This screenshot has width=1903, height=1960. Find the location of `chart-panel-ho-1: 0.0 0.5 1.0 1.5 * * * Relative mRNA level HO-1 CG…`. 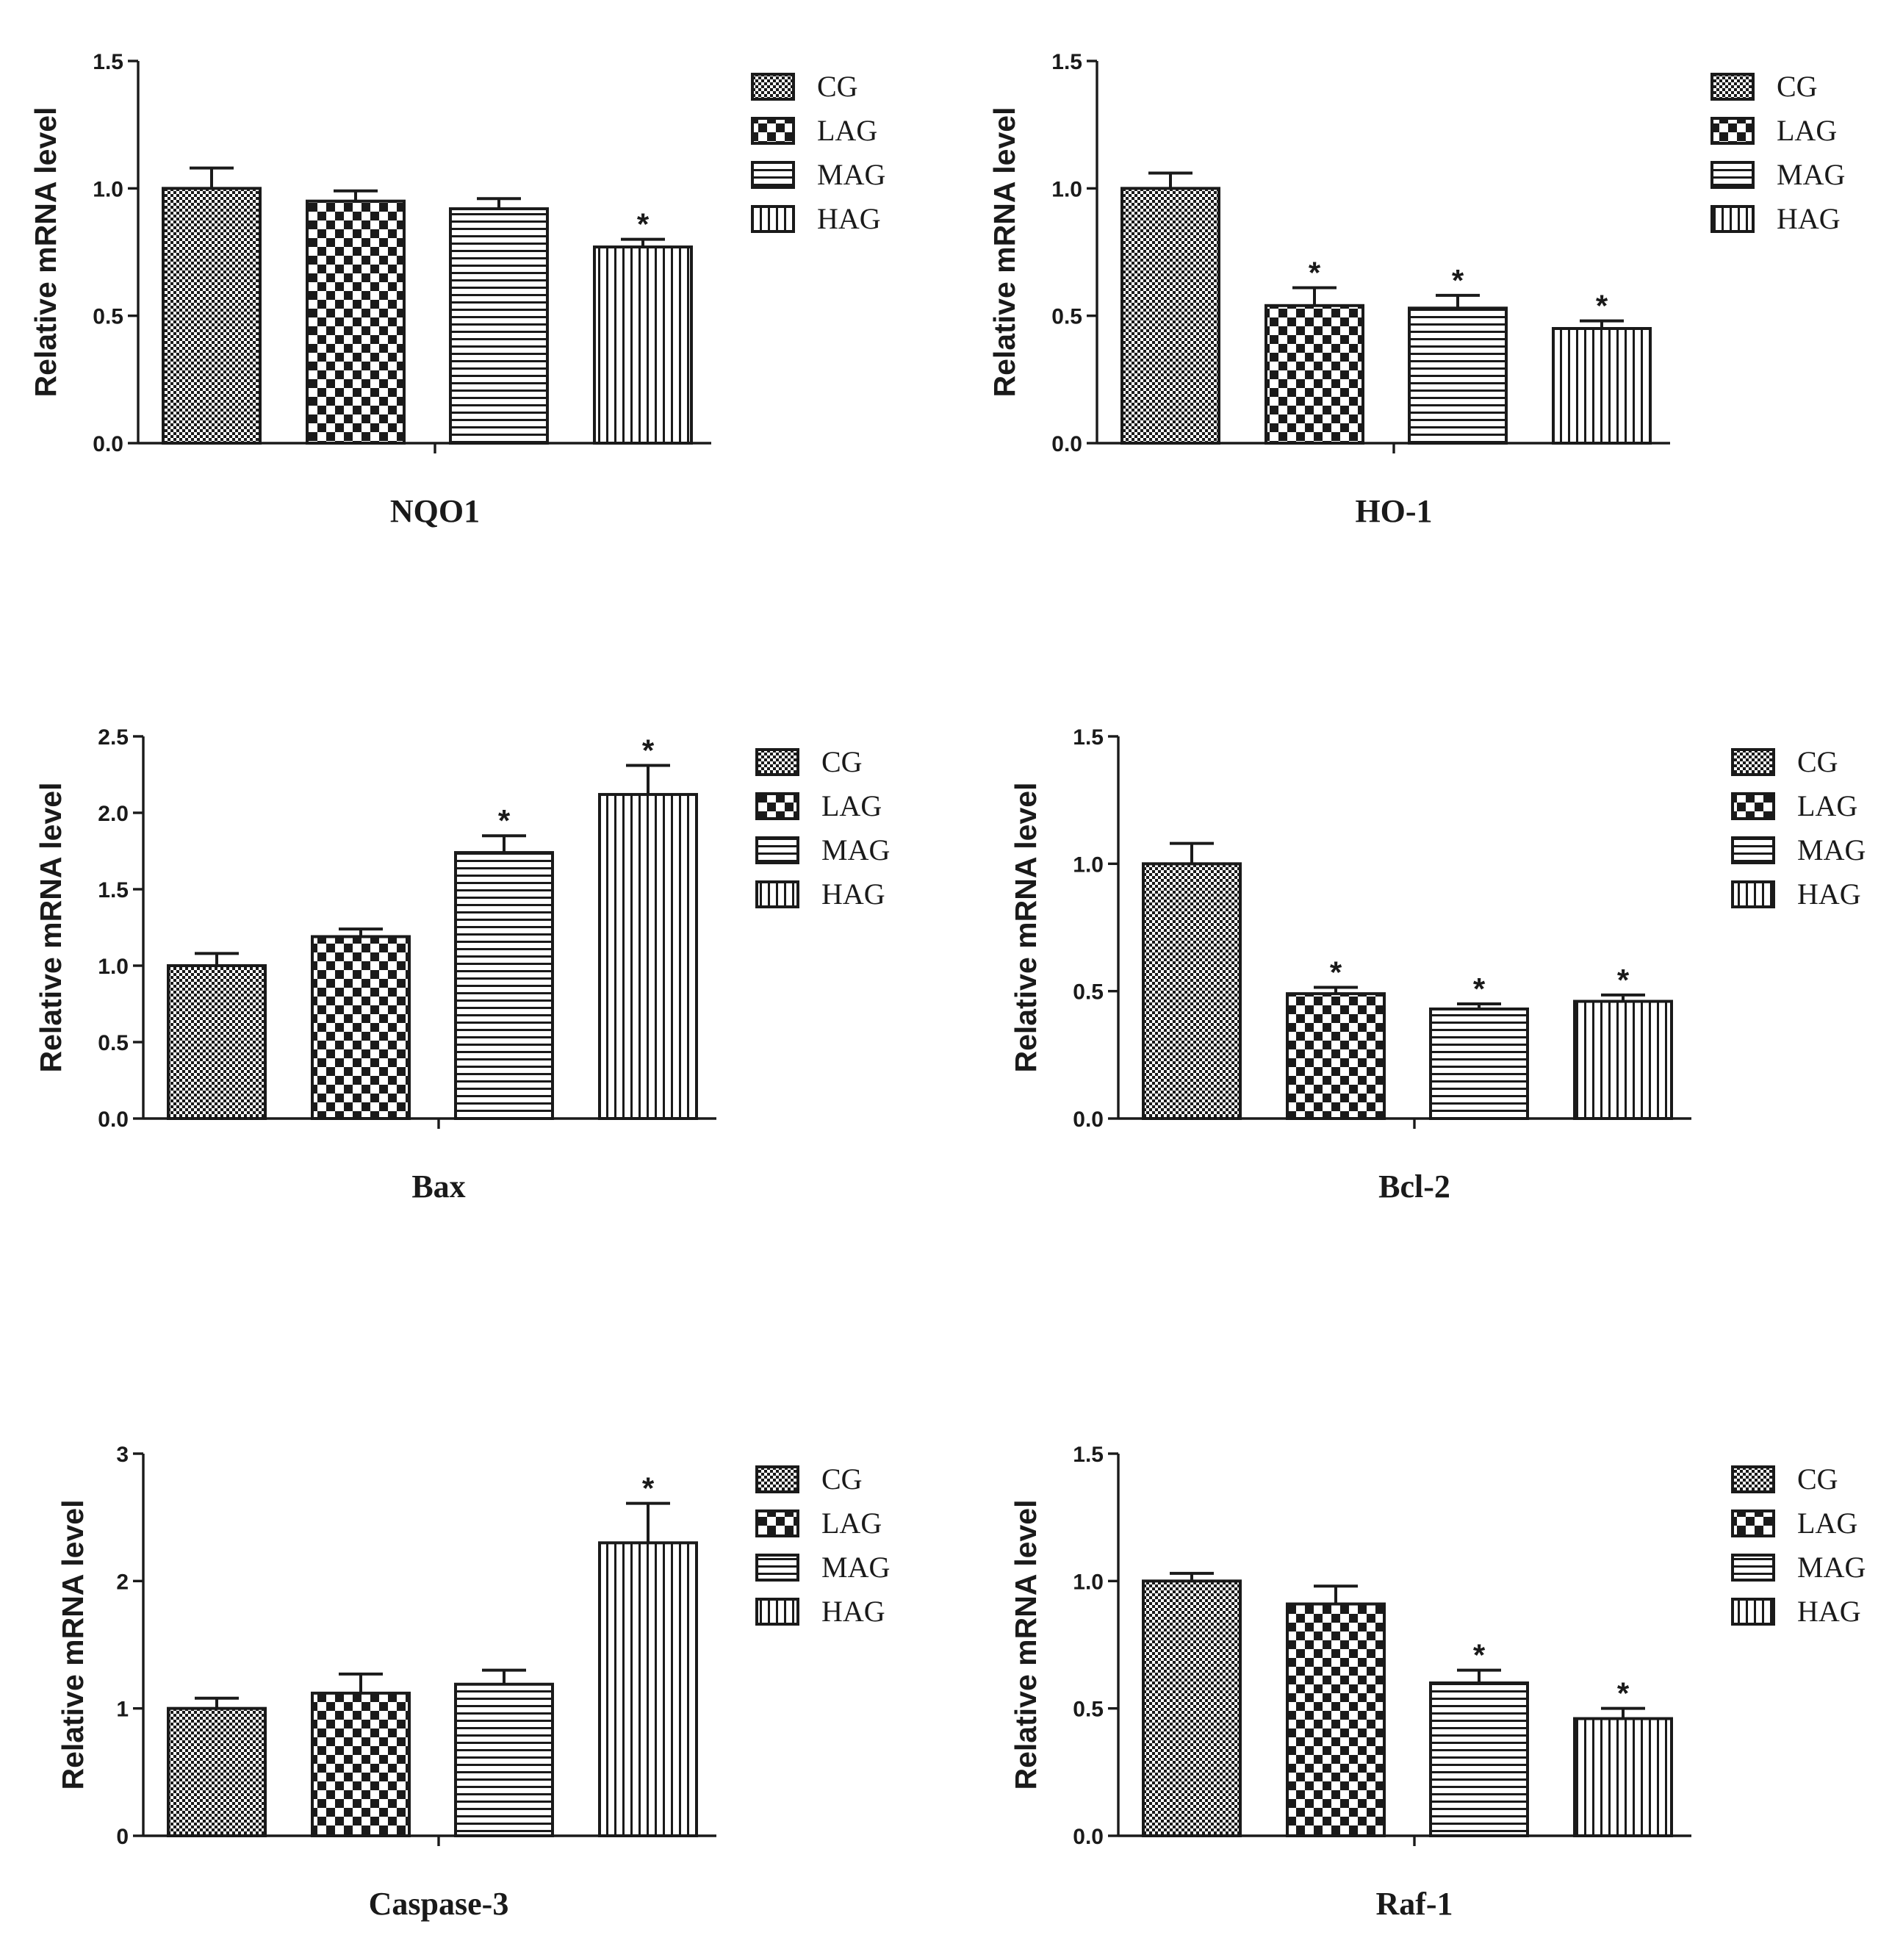

chart-panel-ho-1: 0.0 0.5 1.0 1.5 * * * Relative mRNA level HO-1 CG… is located at coordinates (1416, 289).